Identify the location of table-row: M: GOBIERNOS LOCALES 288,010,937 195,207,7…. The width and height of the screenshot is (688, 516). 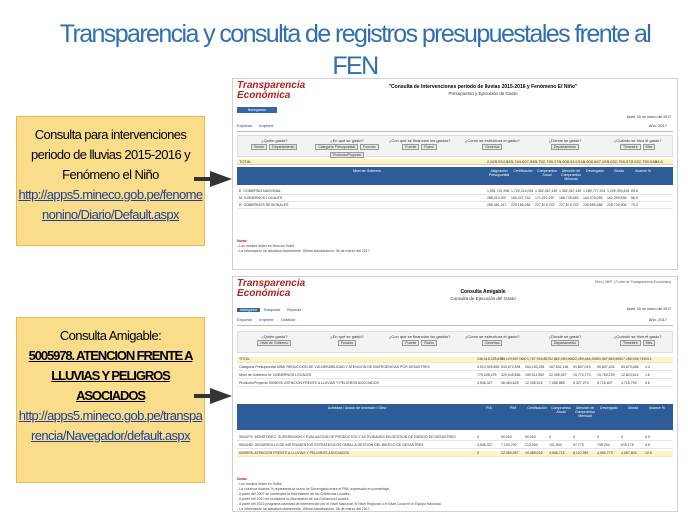
(455, 199).